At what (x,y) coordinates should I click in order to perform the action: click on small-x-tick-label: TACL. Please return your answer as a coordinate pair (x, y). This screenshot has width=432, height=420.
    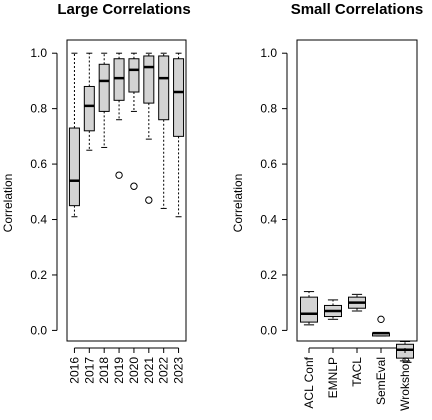
    Looking at the image, I should click on (357, 372).